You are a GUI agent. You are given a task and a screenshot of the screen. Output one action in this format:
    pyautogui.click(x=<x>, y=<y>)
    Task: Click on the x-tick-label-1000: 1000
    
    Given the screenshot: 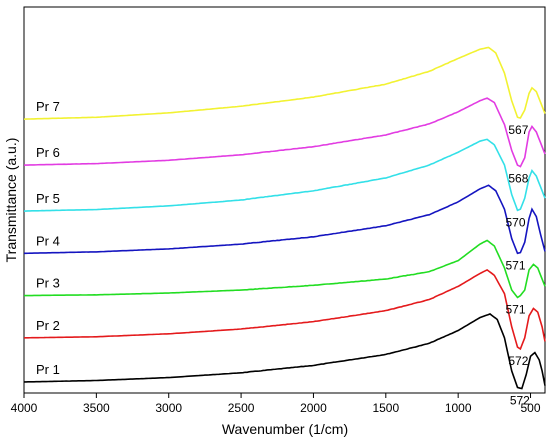 What is the action you would take?
    pyautogui.click(x=458, y=408)
    